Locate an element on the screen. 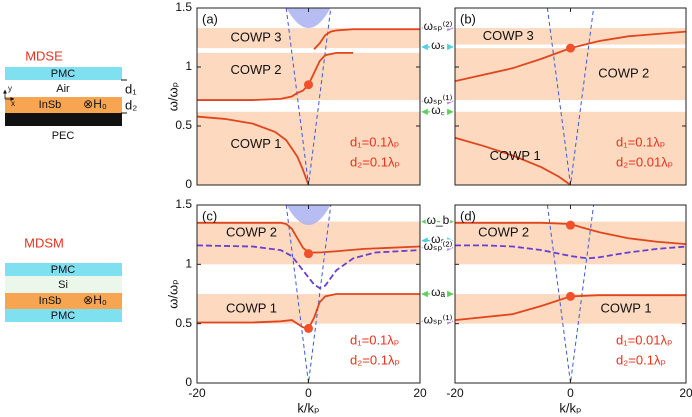 This screenshot has width=692, height=417. frequency-label: ω_b is located at coordinates (438, 220).